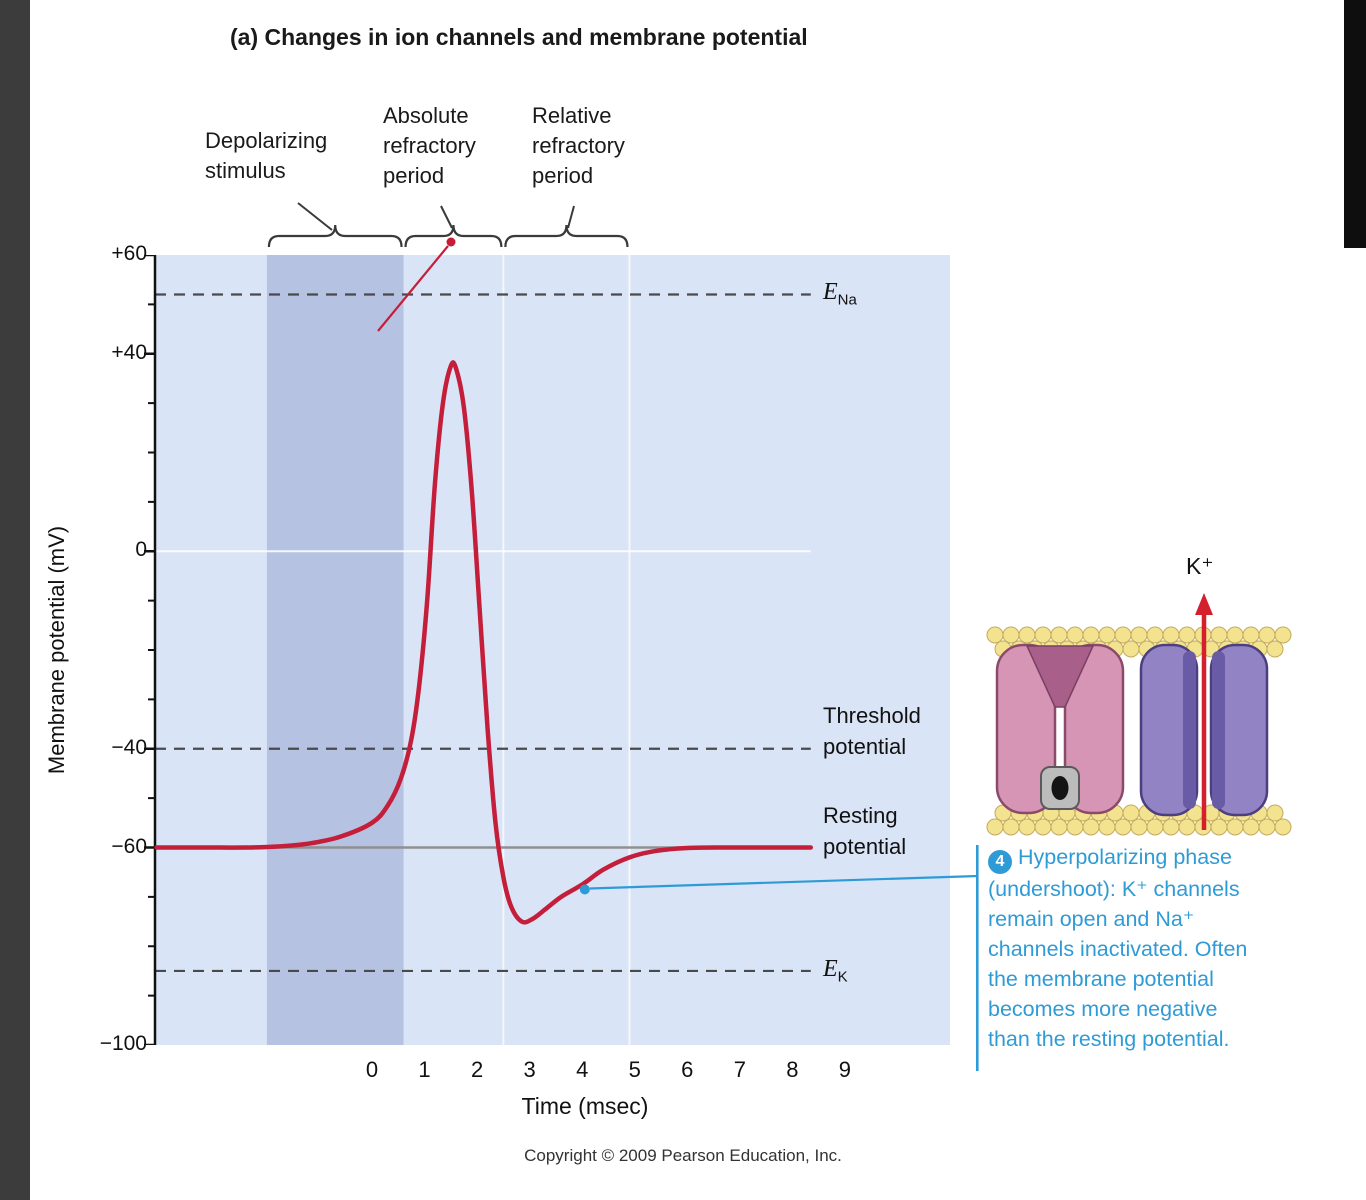  What do you see at coordinates (56, 650) in the screenshot?
I see `y-axis-title: Membrane potential (mV)` at bounding box center [56, 650].